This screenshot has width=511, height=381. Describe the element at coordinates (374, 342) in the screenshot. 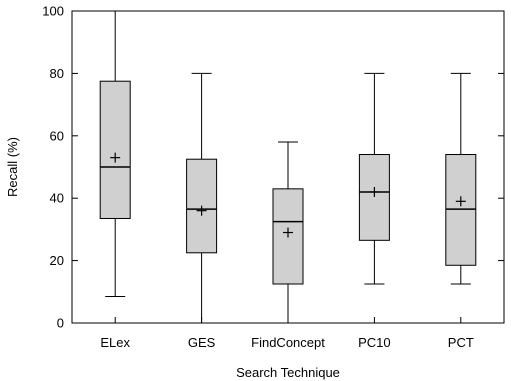

I see `x-tick-label: PC10` at that location.